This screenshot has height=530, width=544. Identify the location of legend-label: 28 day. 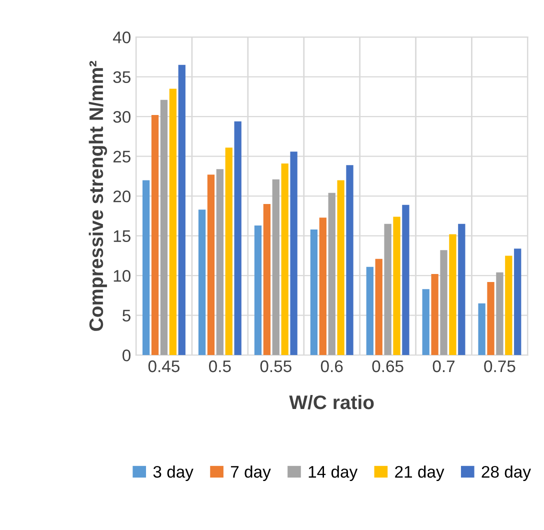
(506, 474).